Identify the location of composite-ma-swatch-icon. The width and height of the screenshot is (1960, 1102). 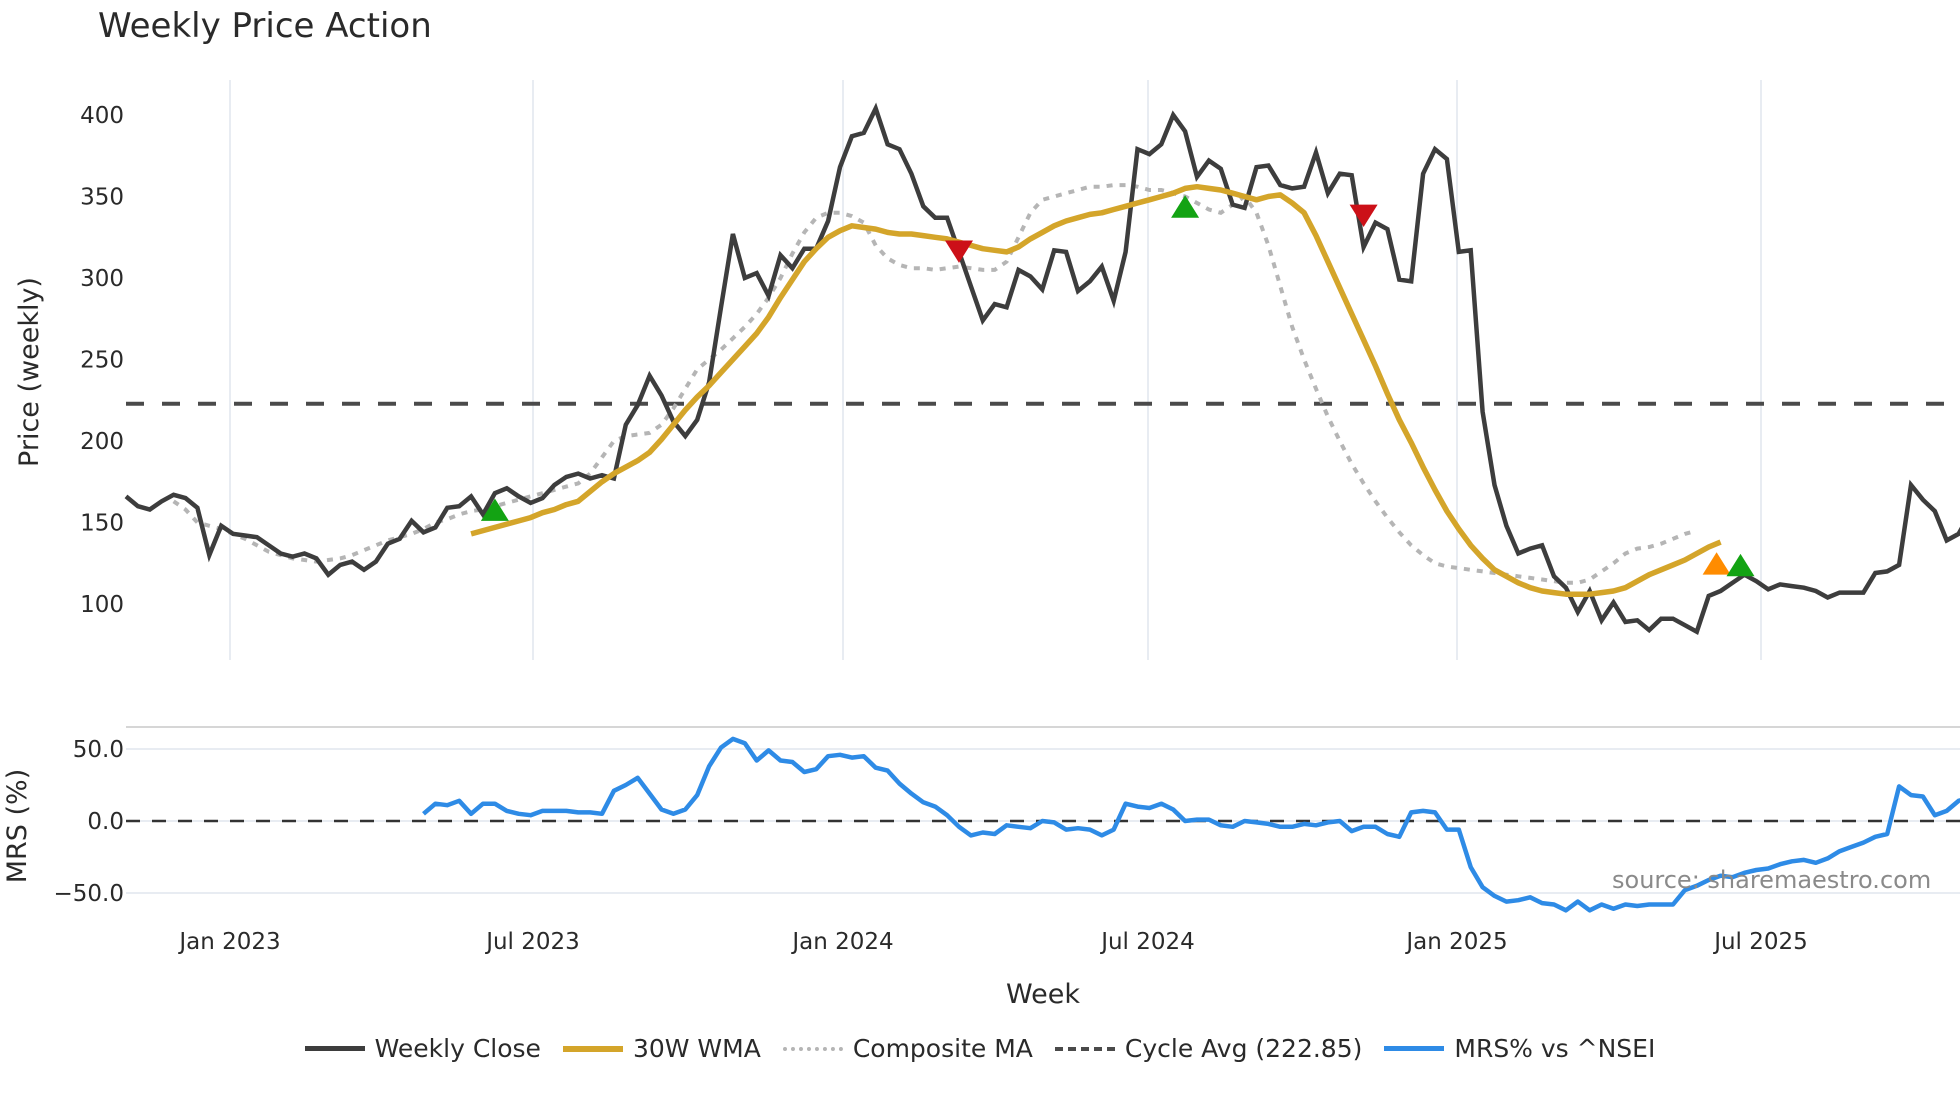
(812, 1048).